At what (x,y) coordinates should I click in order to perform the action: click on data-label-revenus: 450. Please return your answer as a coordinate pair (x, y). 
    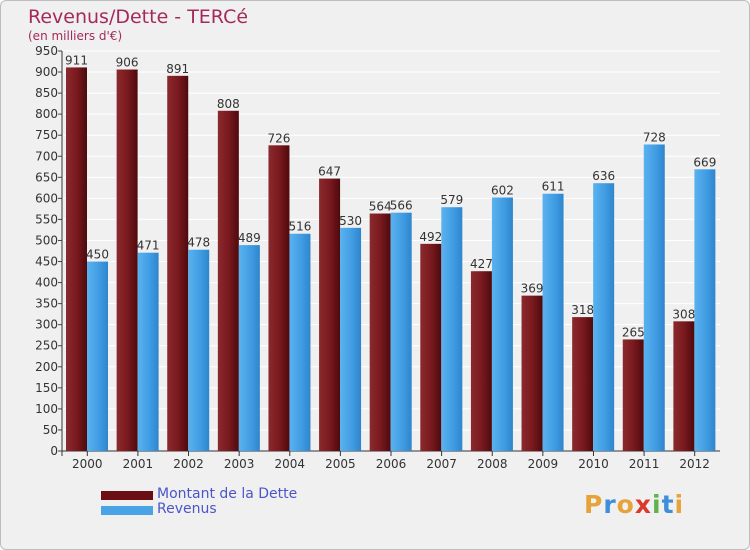
    Looking at the image, I should click on (97, 255).